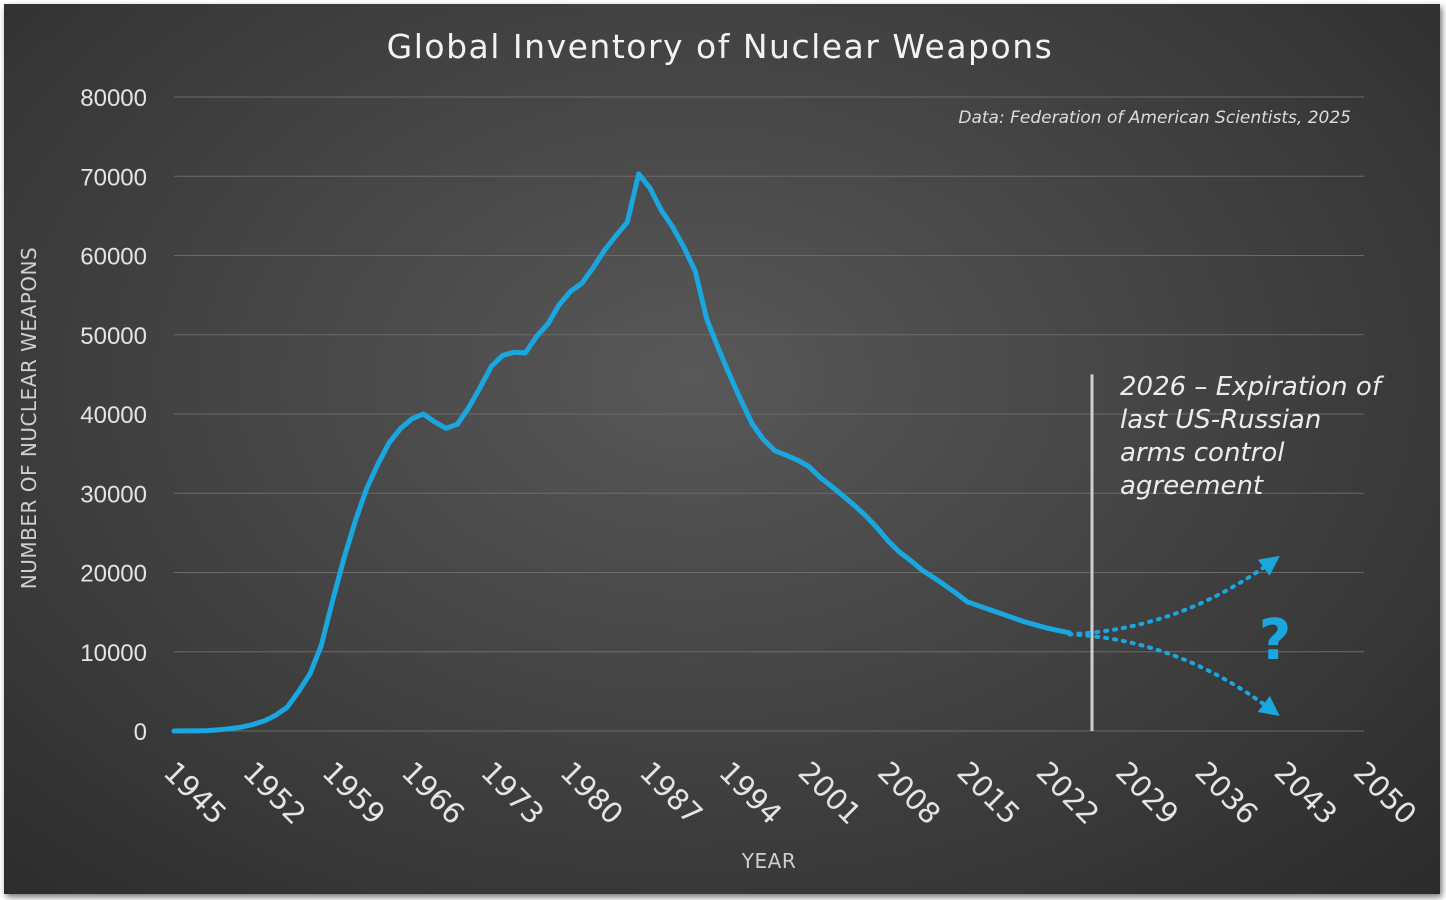  I want to click on annotation-line-2: last US-Russian, so click(1220, 420).